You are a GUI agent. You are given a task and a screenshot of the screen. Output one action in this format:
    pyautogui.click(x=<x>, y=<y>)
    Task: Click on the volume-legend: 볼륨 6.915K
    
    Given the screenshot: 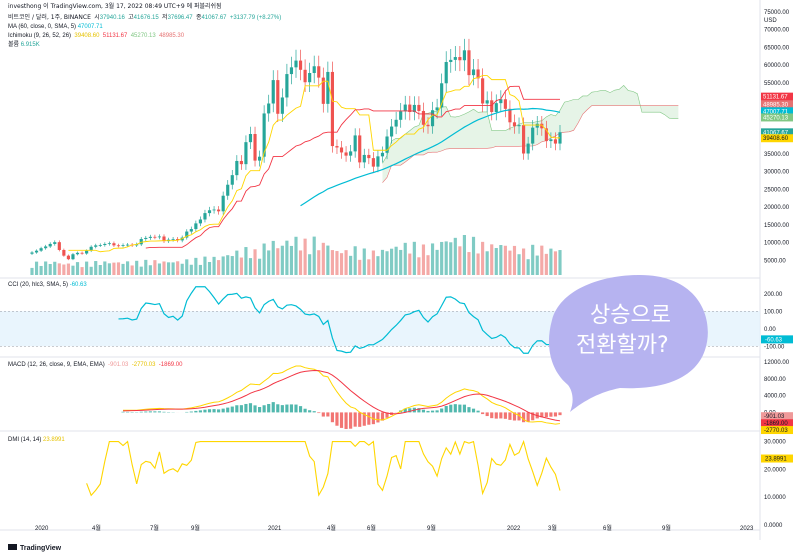 What is the action you would take?
    pyautogui.click(x=24, y=44)
    